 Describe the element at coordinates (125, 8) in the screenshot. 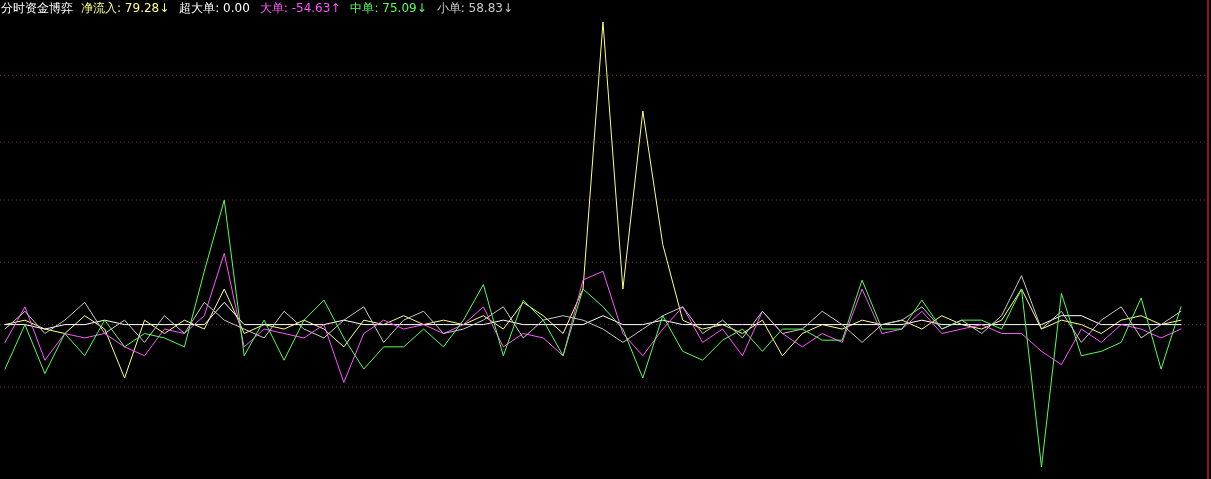

I see `text: 净流入: 79.28↓` at that location.